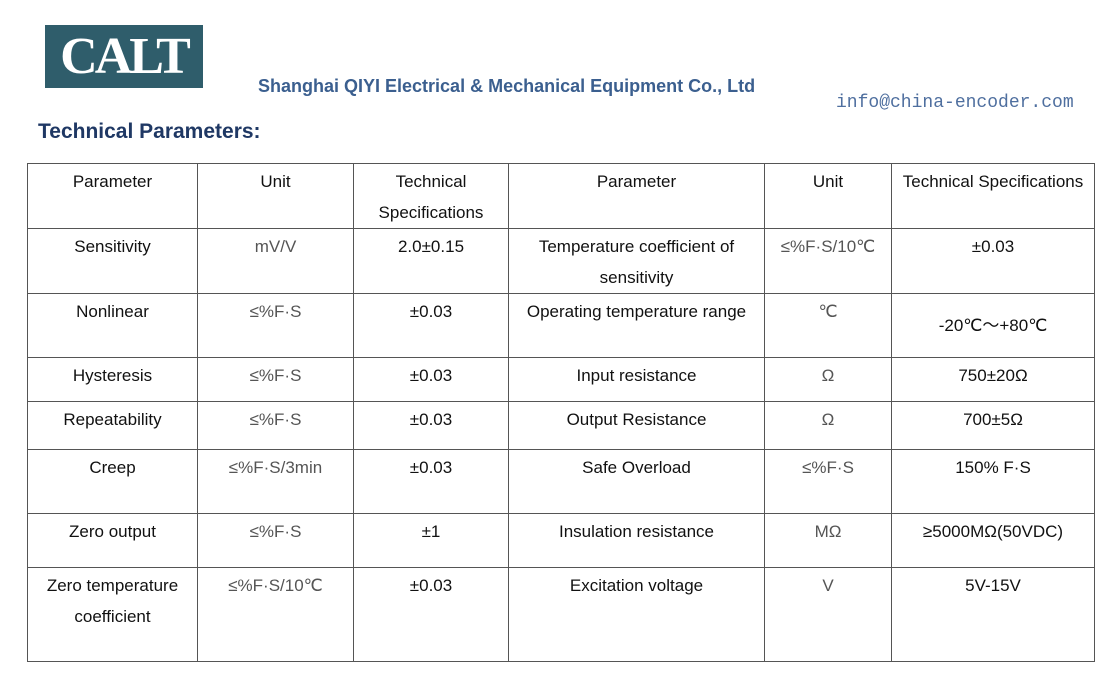 This screenshot has width=1106, height=687. I want to click on table-cell: Creep, so click(112, 481).